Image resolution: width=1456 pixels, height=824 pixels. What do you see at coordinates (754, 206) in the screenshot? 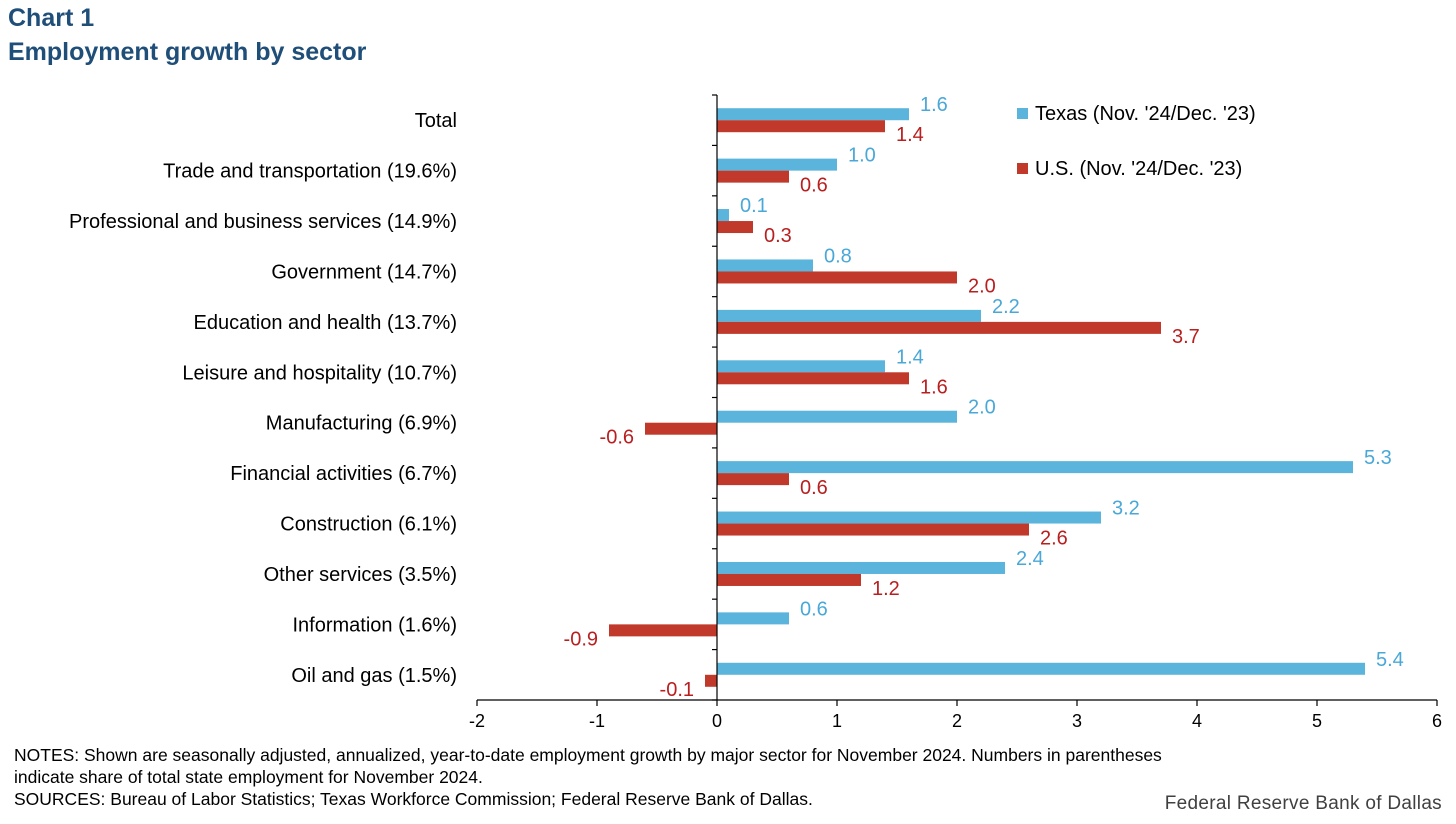
I see `texas-data-label: 0.1` at bounding box center [754, 206].